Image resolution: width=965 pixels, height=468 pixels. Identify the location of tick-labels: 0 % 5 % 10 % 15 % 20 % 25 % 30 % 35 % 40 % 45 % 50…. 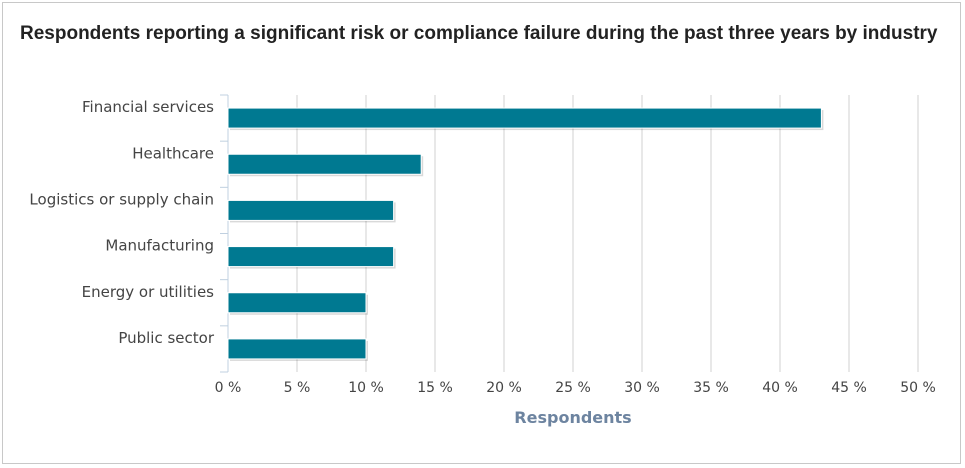
(575, 388).